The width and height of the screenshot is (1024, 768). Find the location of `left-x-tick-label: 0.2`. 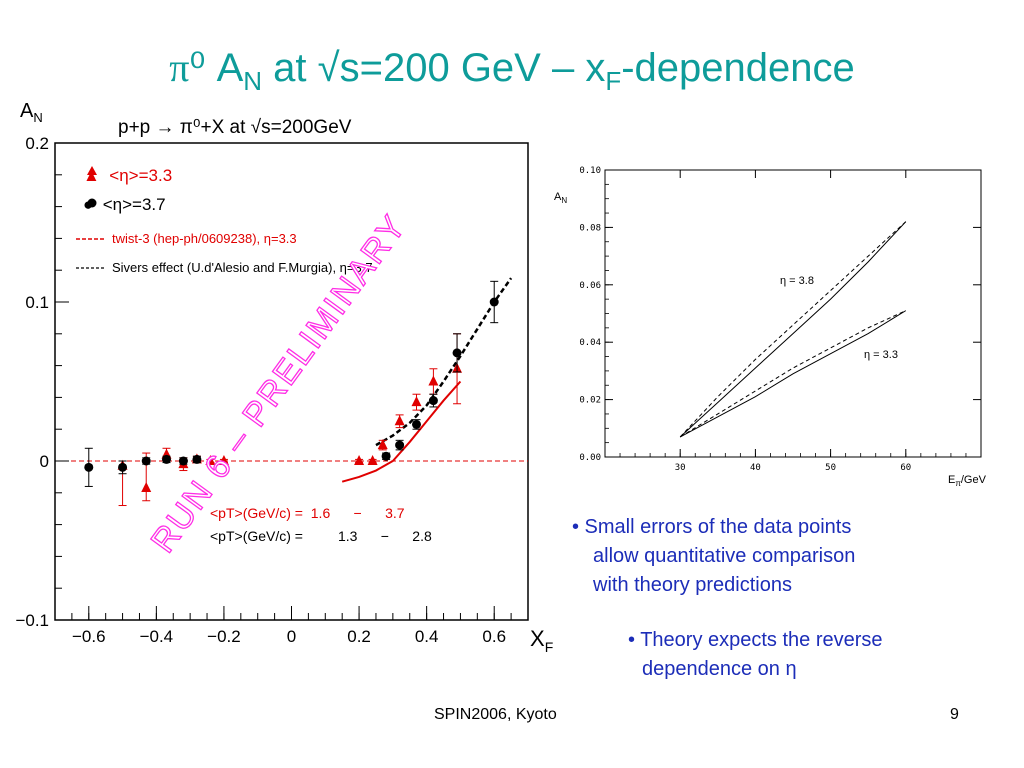

left-x-tick-label: 0.2 is located at coordinates (359, 636).